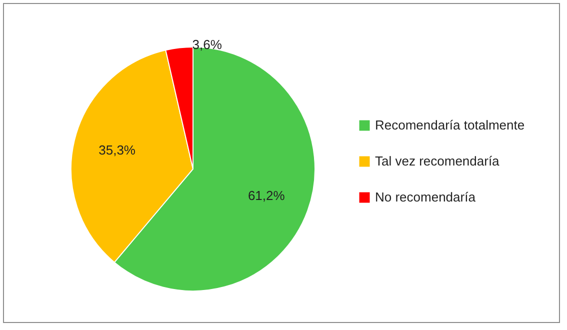 This screenshot has width=567, height=330. What do you see at coordinates (267, 195) in the screenshot?
I see `data-label: 61,2%` at bounding box center [267, 195].